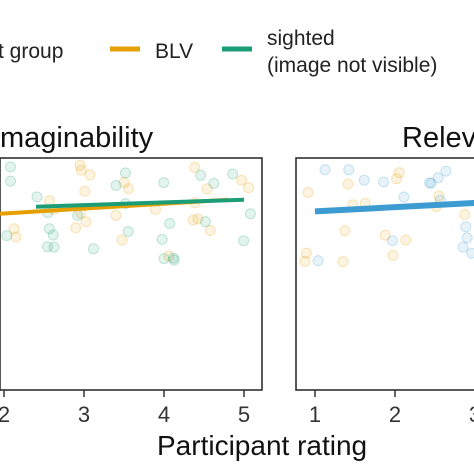  What do you see at coordinates (438, 138) in the screenshot?
I see `facet-title-right: Relev` at bounding box center [438, 138].